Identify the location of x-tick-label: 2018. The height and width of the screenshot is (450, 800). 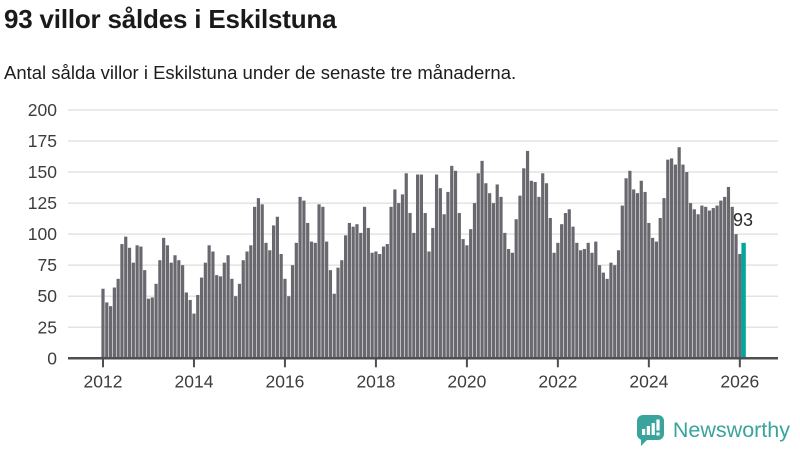
(375, 381).